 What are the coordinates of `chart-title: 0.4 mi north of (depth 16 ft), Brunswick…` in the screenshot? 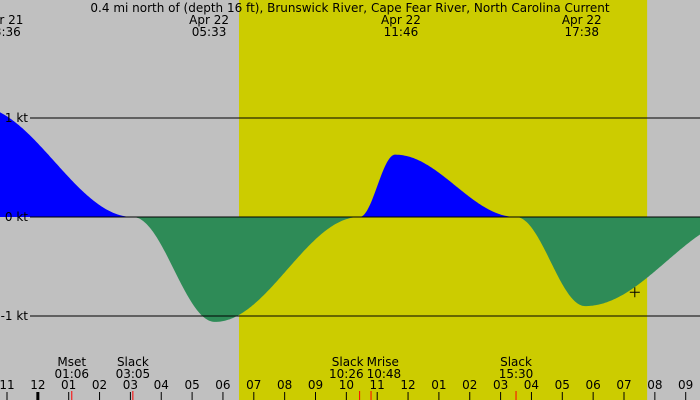 It's located at (349, 8).